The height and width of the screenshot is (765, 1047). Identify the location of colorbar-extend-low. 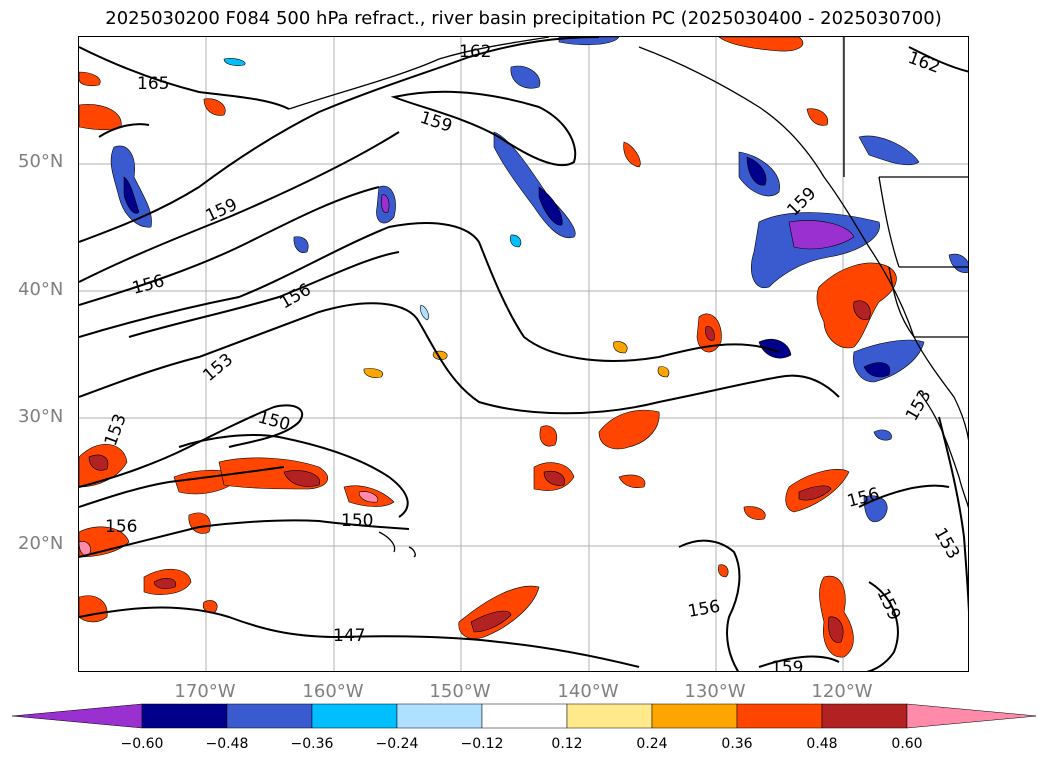
(77, 716).